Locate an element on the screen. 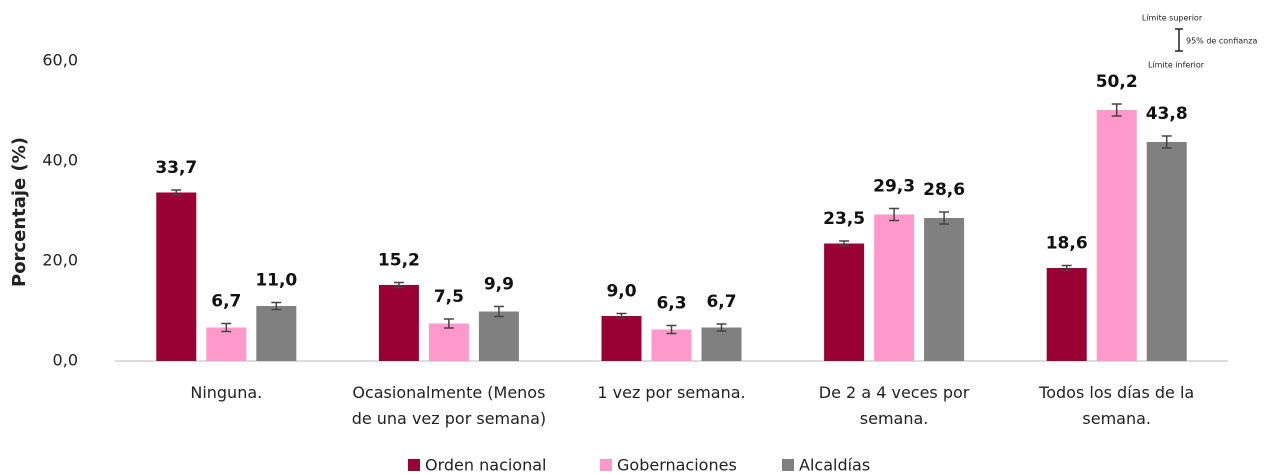 This screenshot has height=475, width=1266. value-label: 9,0 is located at coordinates (621, 292).